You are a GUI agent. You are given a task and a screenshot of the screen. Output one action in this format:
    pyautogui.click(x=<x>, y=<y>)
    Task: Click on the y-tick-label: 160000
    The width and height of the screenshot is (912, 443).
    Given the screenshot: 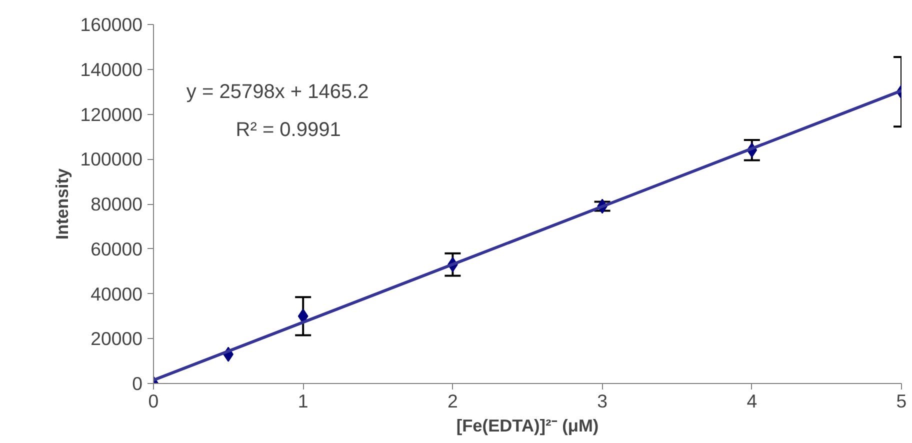 What is the action you would take?
    pyautogui.click(x=111, y=24)
    